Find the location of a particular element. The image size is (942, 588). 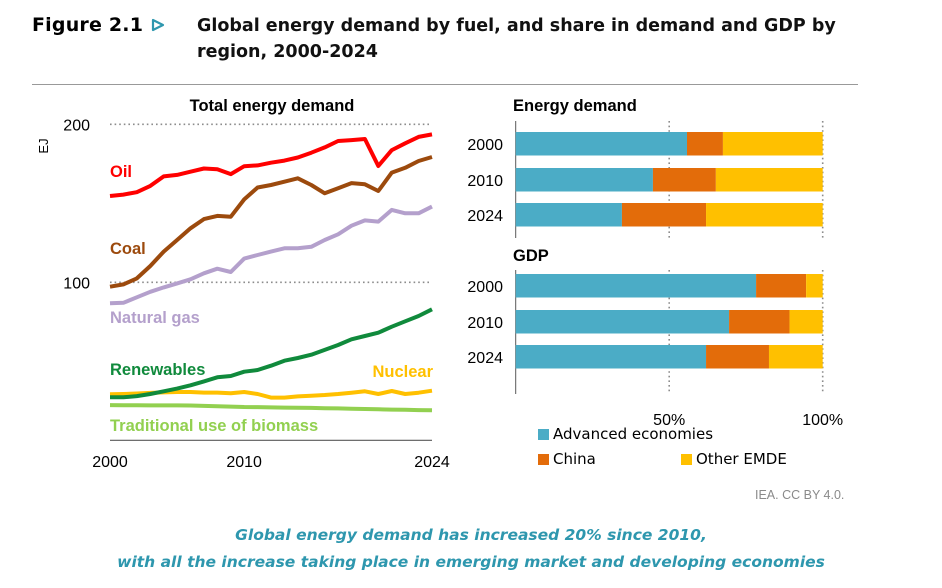

series-line-oil is located at coordinates (271, 165).